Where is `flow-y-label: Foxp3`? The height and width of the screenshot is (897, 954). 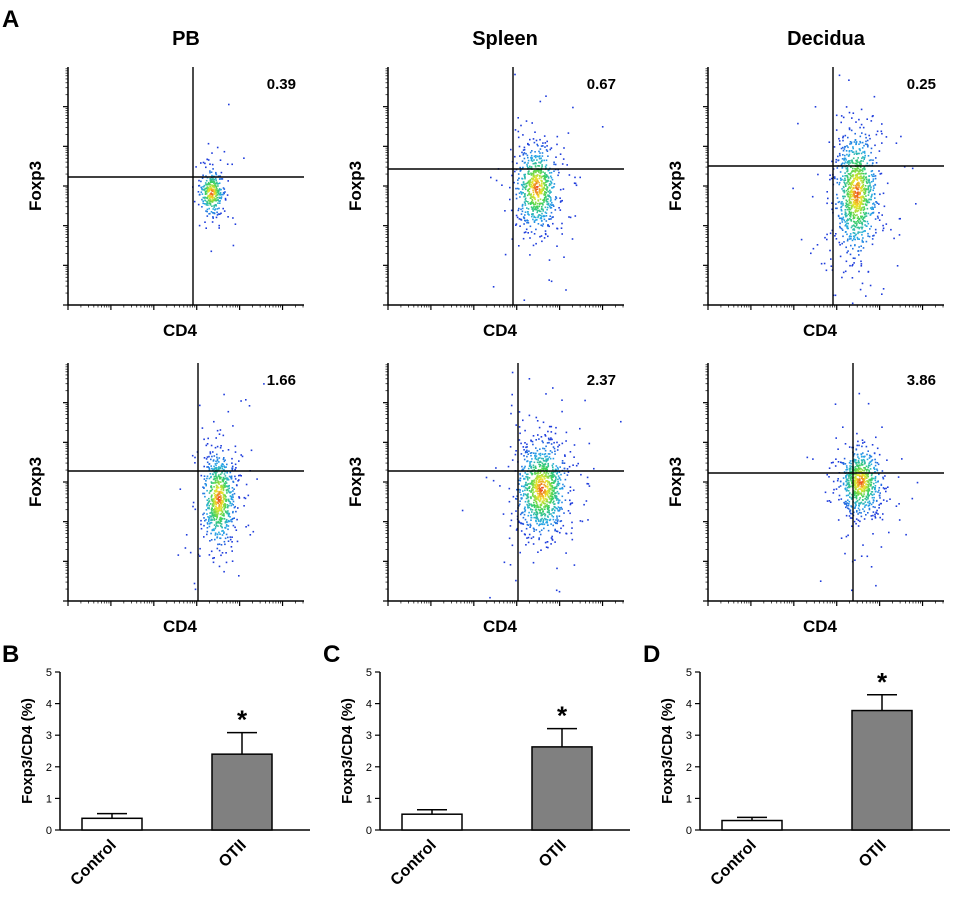 flow-y-label: Foxp3 is located at coordinates (675, 186).